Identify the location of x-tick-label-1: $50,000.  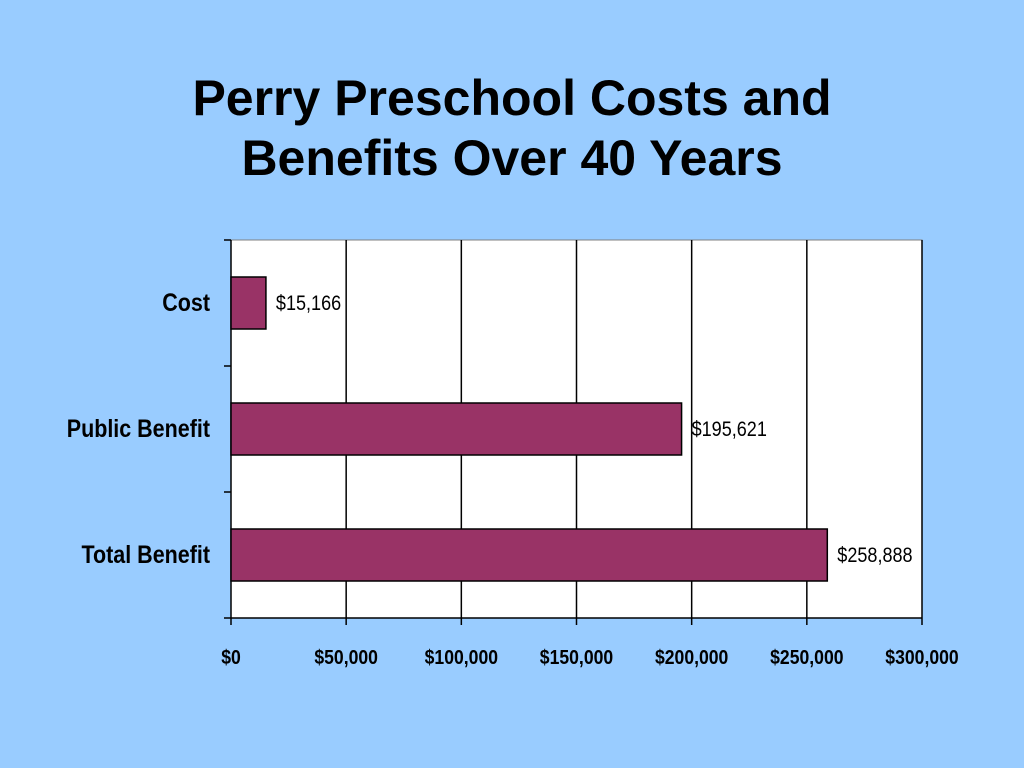
(346, 657).